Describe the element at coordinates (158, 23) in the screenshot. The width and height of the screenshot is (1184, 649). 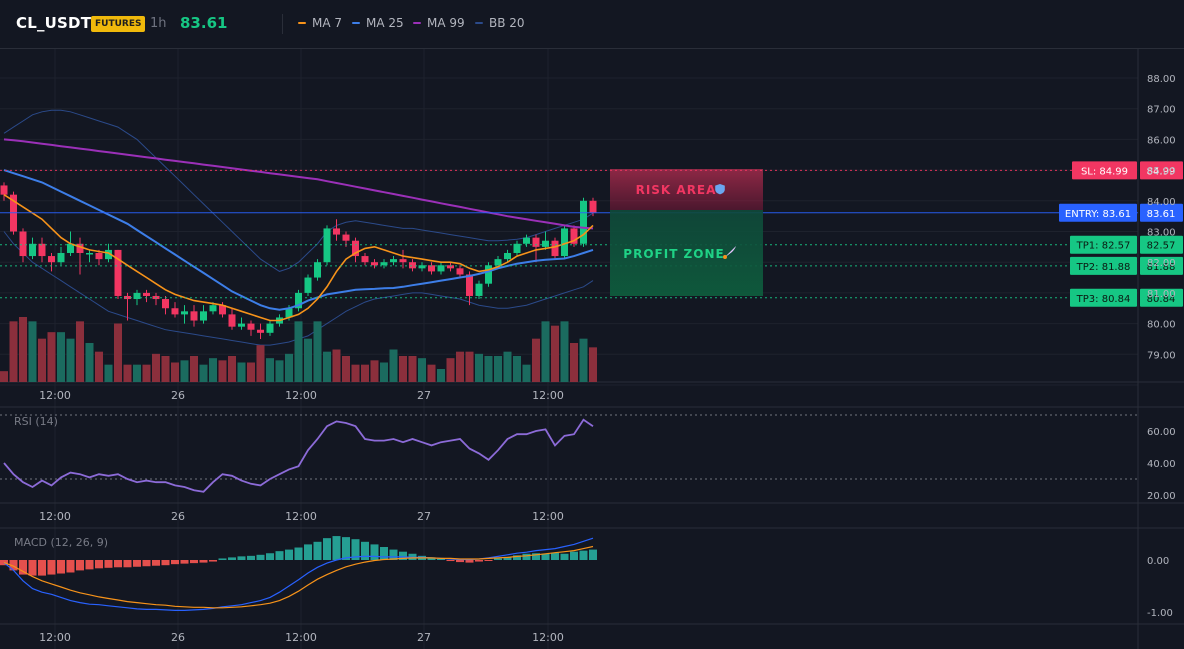
I see `timeframe-selector: 1h` at that location.